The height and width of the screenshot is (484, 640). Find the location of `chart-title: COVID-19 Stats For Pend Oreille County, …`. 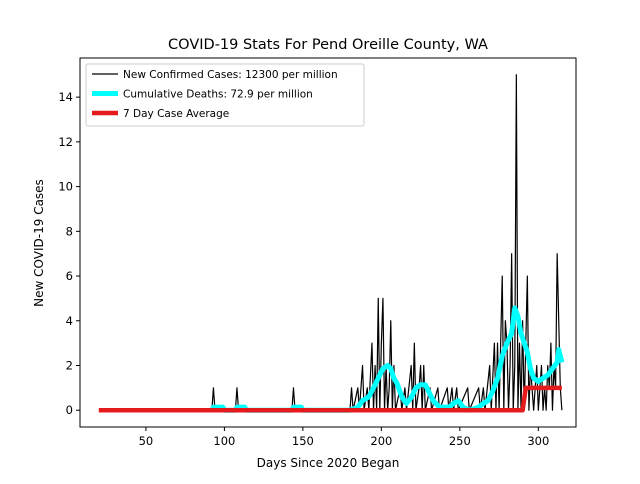

chart-title: COVID-19 Stats For Pend Oreille County, … is located at coordinates (328, 45).